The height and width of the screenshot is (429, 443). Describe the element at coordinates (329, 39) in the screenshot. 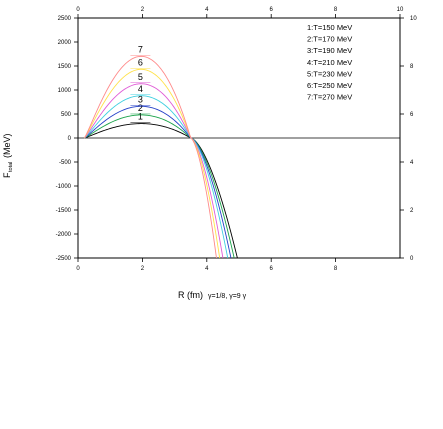

I see `legend-entry: 2:T=170 MeV` at that location.